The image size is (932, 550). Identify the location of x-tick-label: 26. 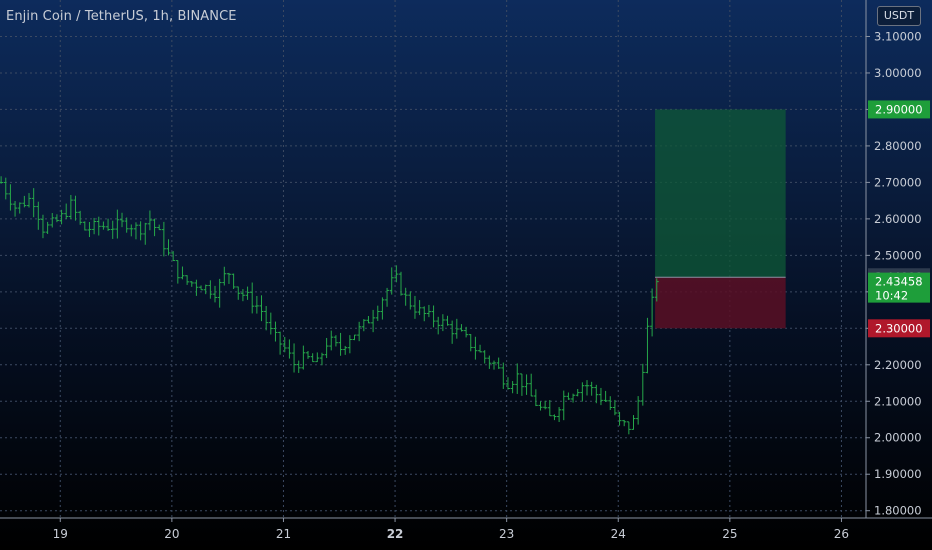
(841, 534).